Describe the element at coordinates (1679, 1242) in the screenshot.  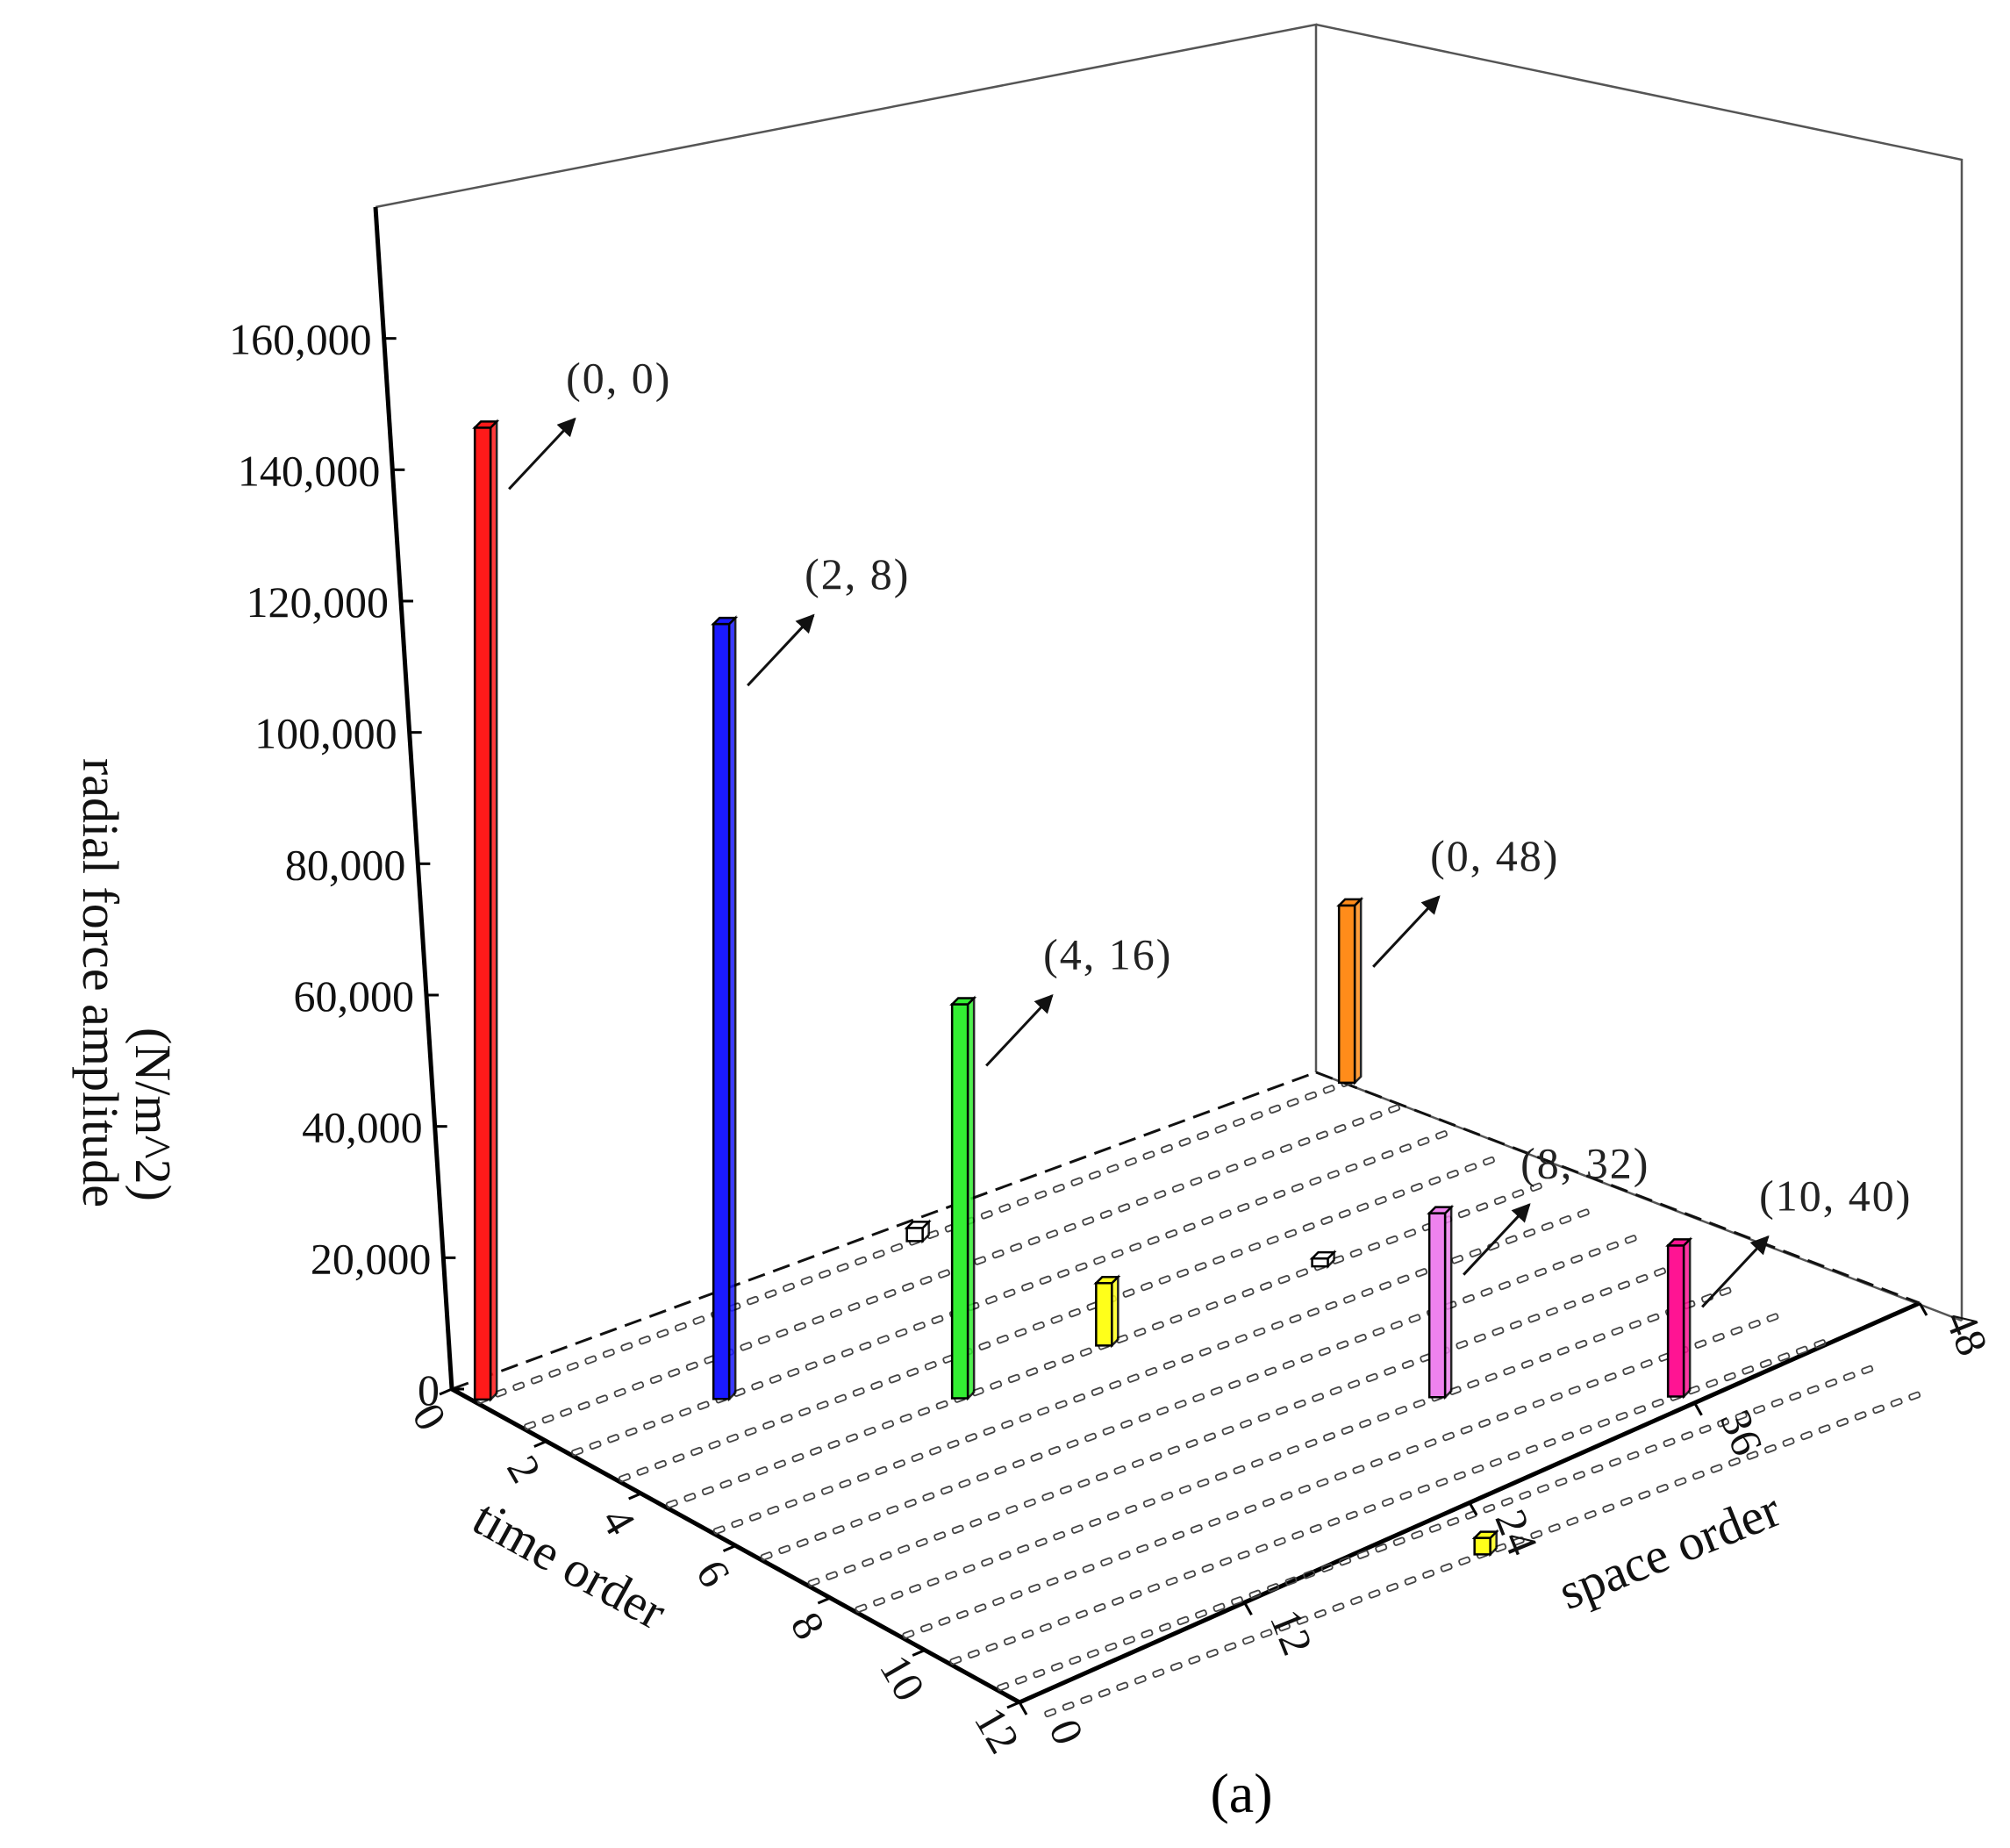
I see `bar-top` at that location.